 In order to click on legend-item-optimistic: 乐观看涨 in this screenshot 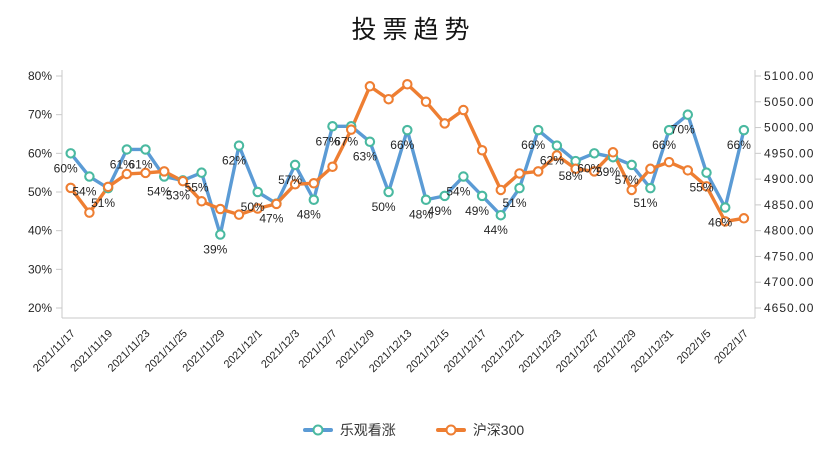, I will do `click(349, 430)`.